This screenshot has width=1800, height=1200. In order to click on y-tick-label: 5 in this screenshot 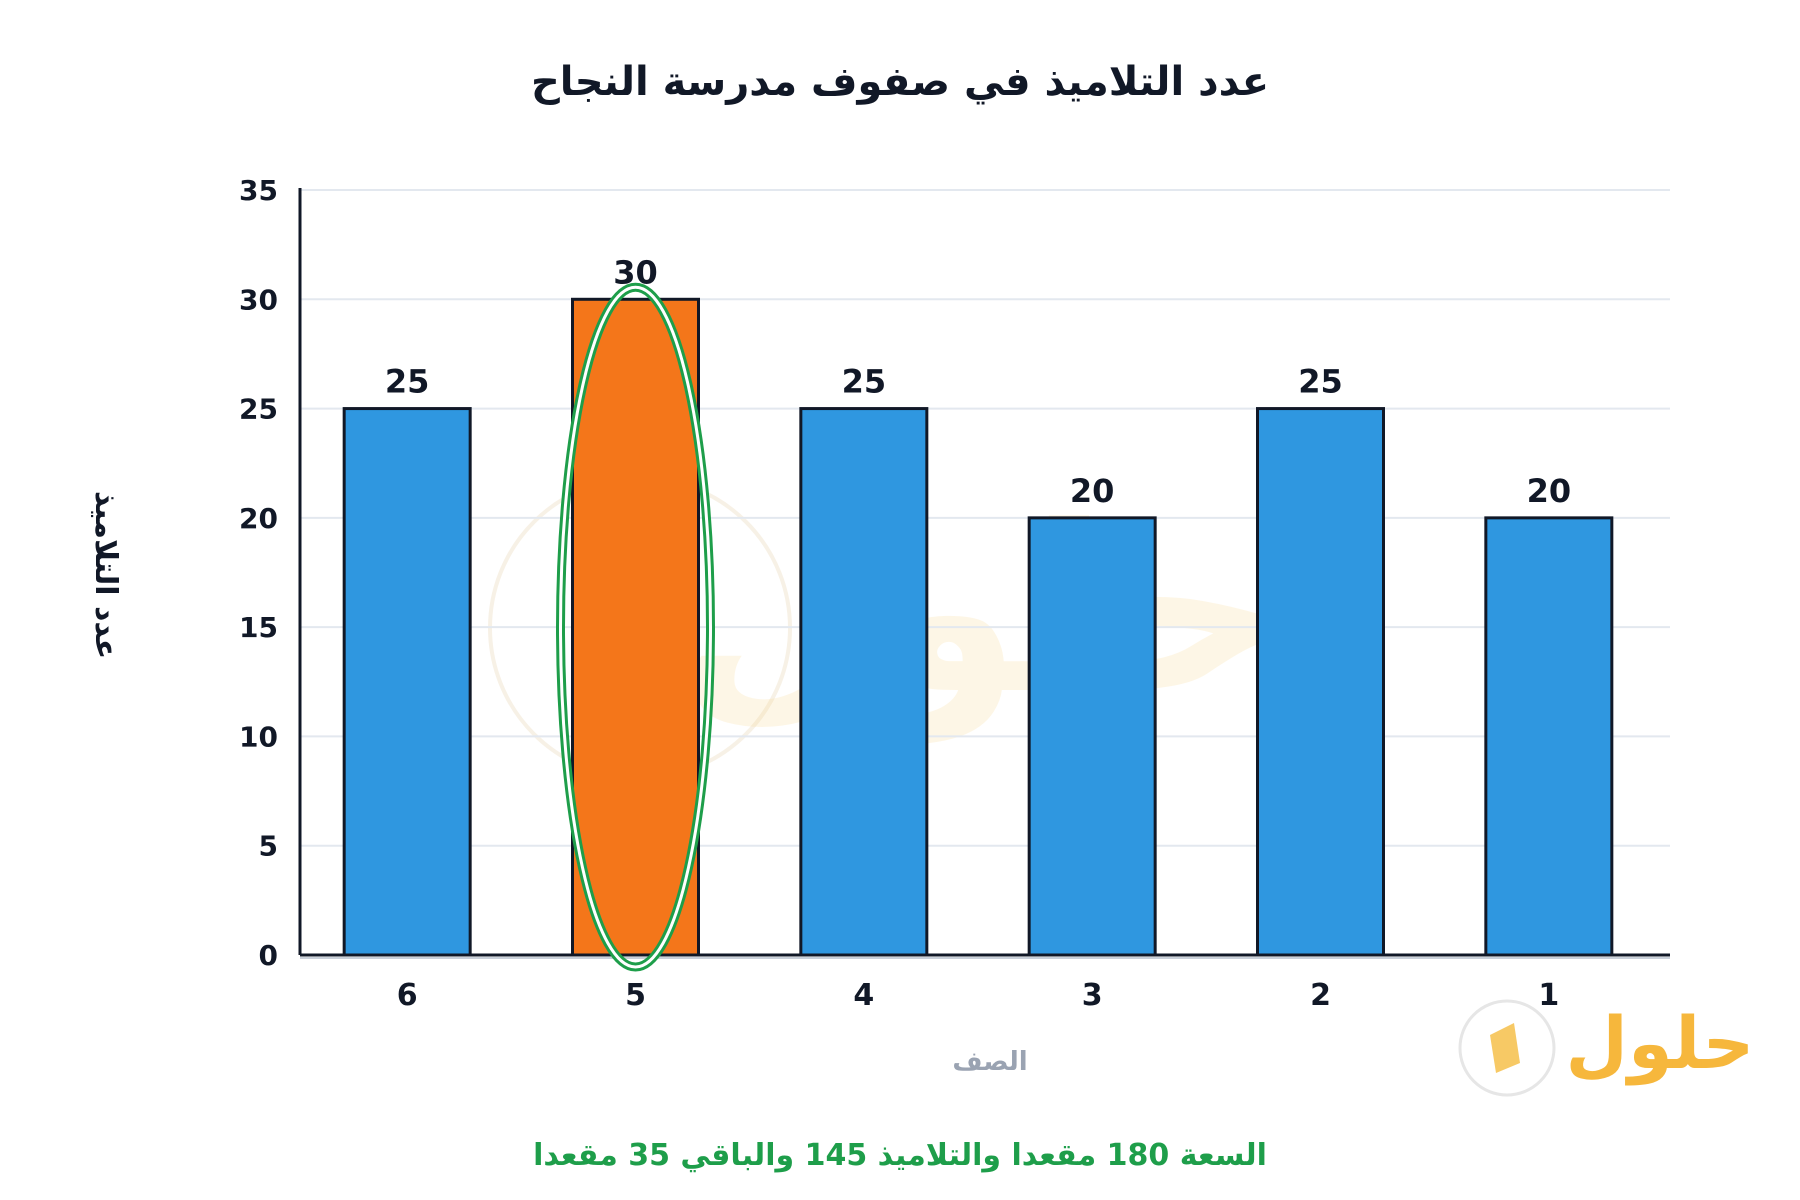, I will do `click(268, 846)`.